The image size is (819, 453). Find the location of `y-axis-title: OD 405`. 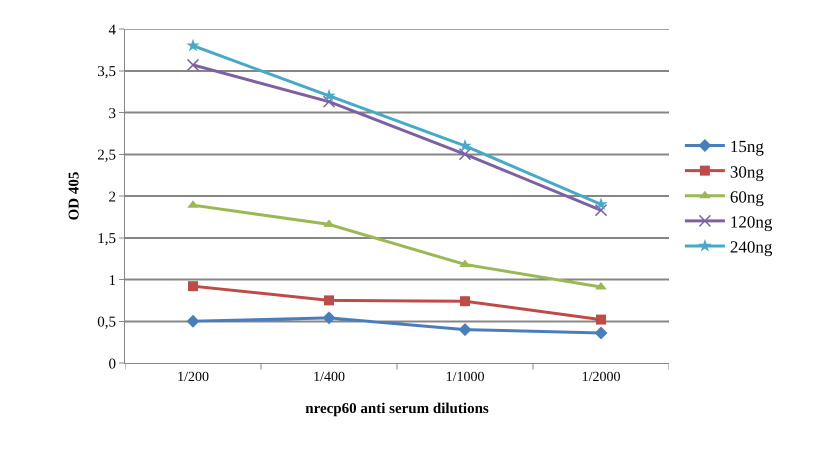

y-axis-title: OD 405 is located at coordinates (74, 196).